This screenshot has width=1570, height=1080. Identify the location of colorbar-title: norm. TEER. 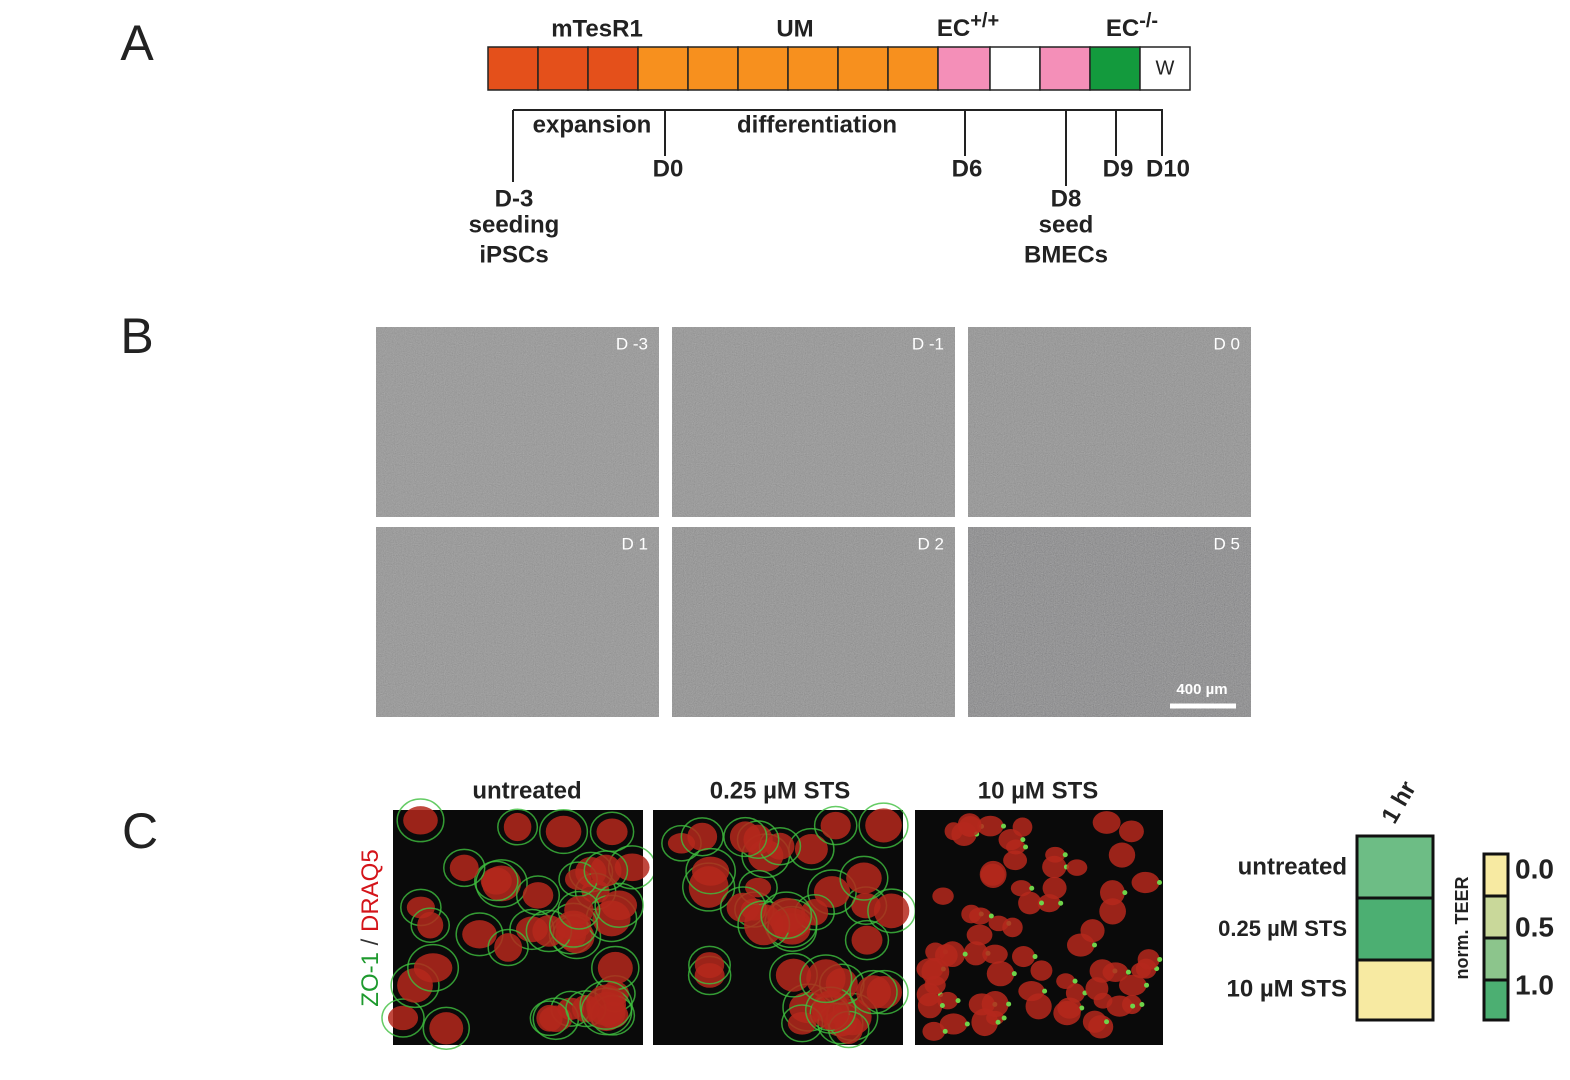
(1462, 927).